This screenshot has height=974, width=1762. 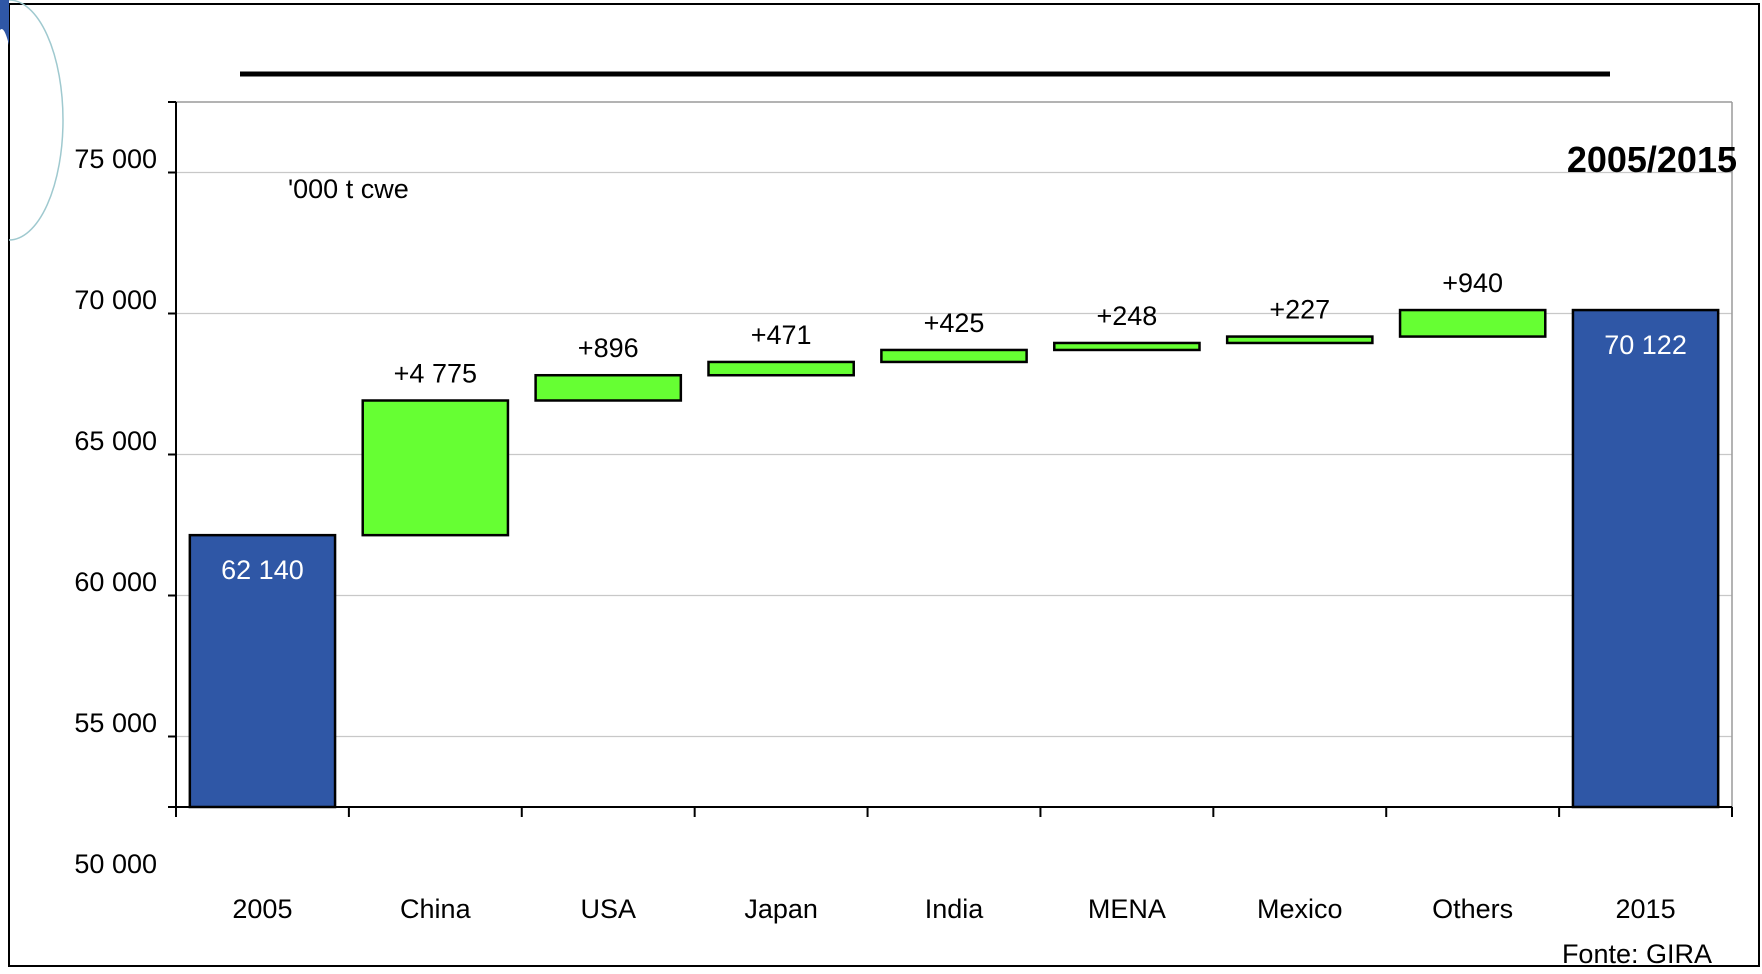 I want to click on delta-value-label: +425, so click(x=954, y=323).